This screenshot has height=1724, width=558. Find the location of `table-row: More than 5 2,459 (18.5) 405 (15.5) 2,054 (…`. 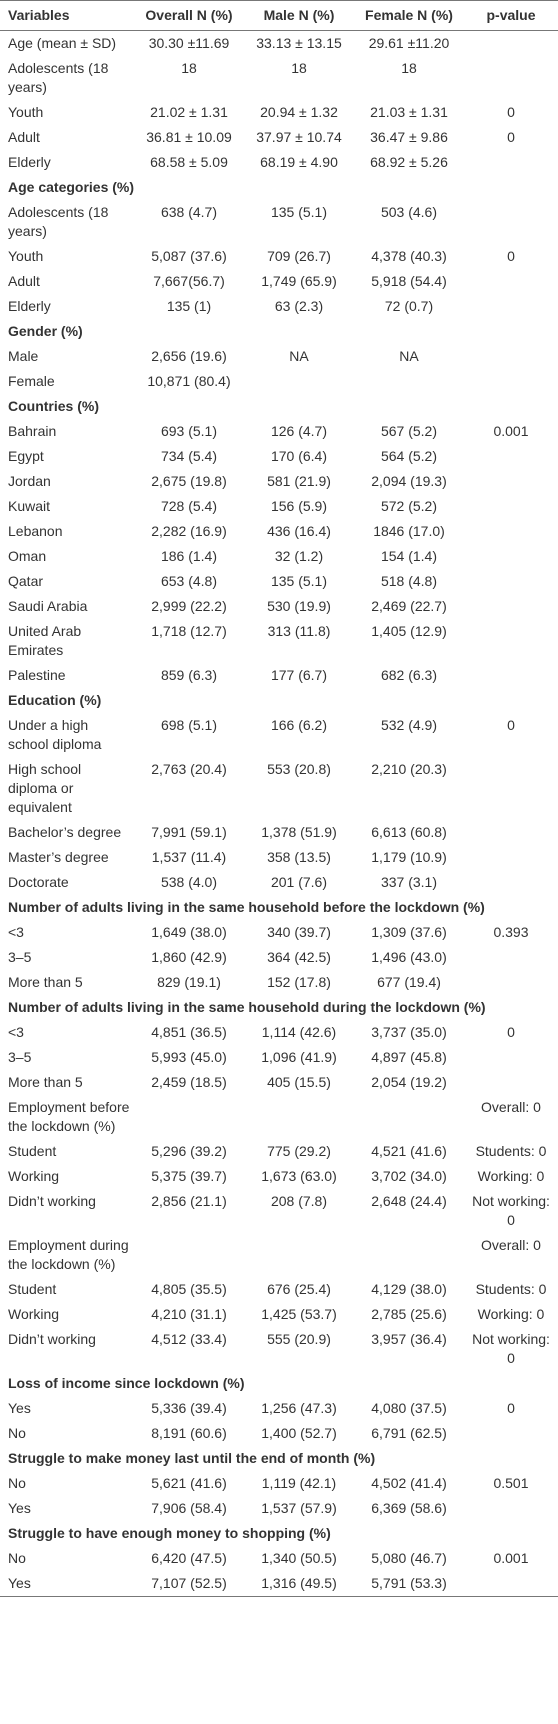

table-row: More than 5 2,459 (18.5) 405 (15.5) 2,054 (… is located at coordinates (279, 1082).